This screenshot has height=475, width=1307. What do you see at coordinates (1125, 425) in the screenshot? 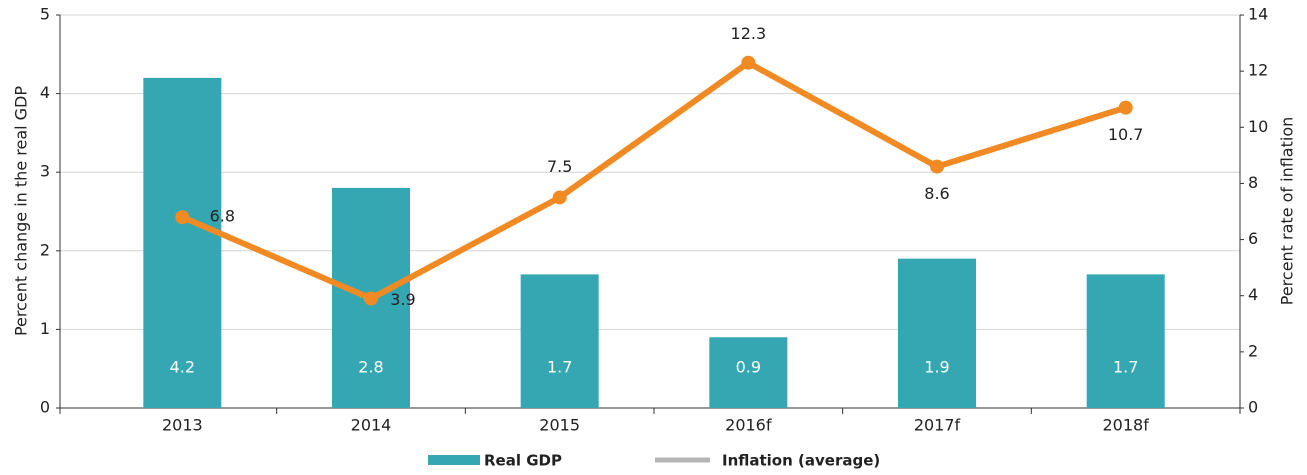
I see `x-tick-label: 2018f` at bounding box center [1125, 425].